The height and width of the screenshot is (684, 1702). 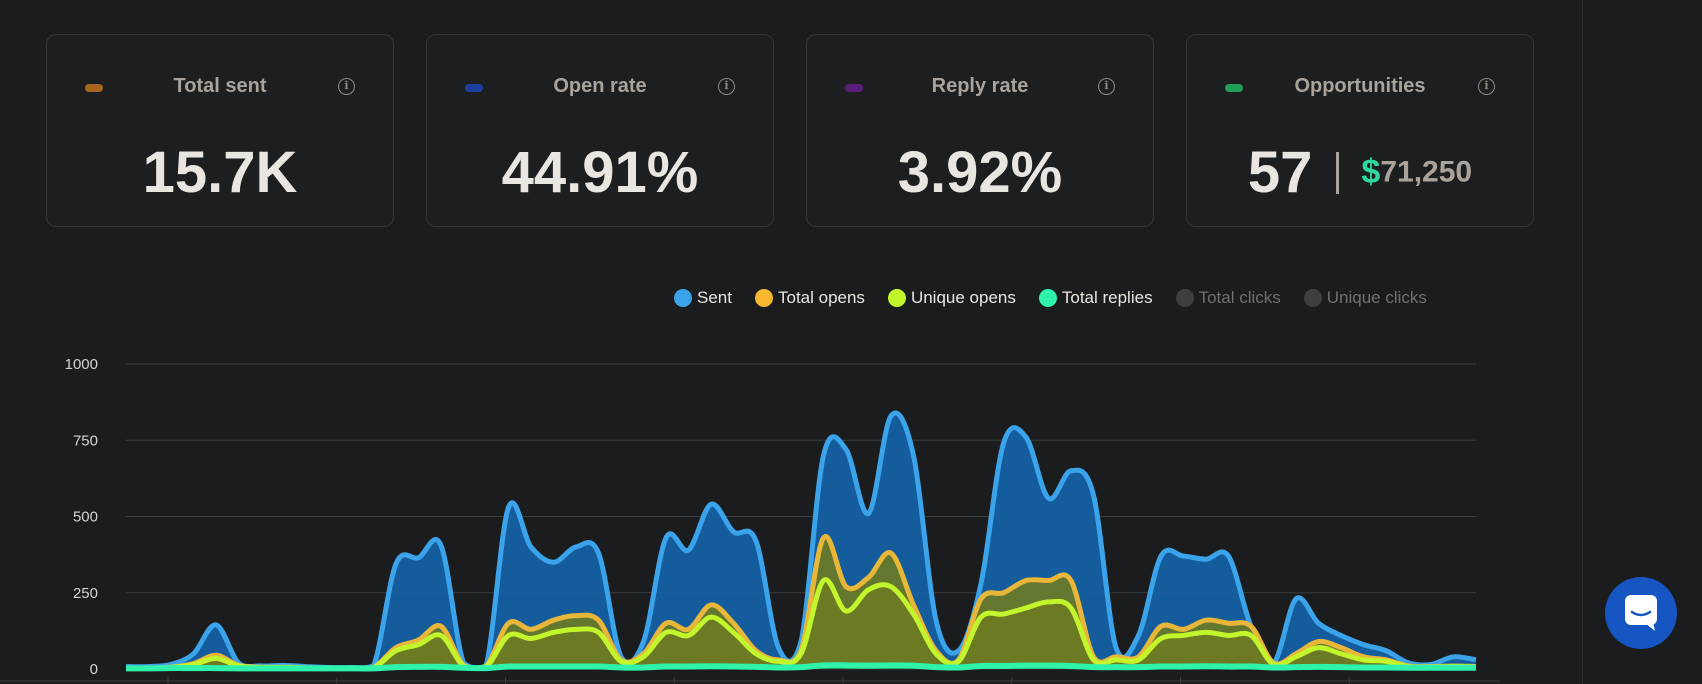 I want to click on card-value: 3.92%, so click(x=980, y=172).